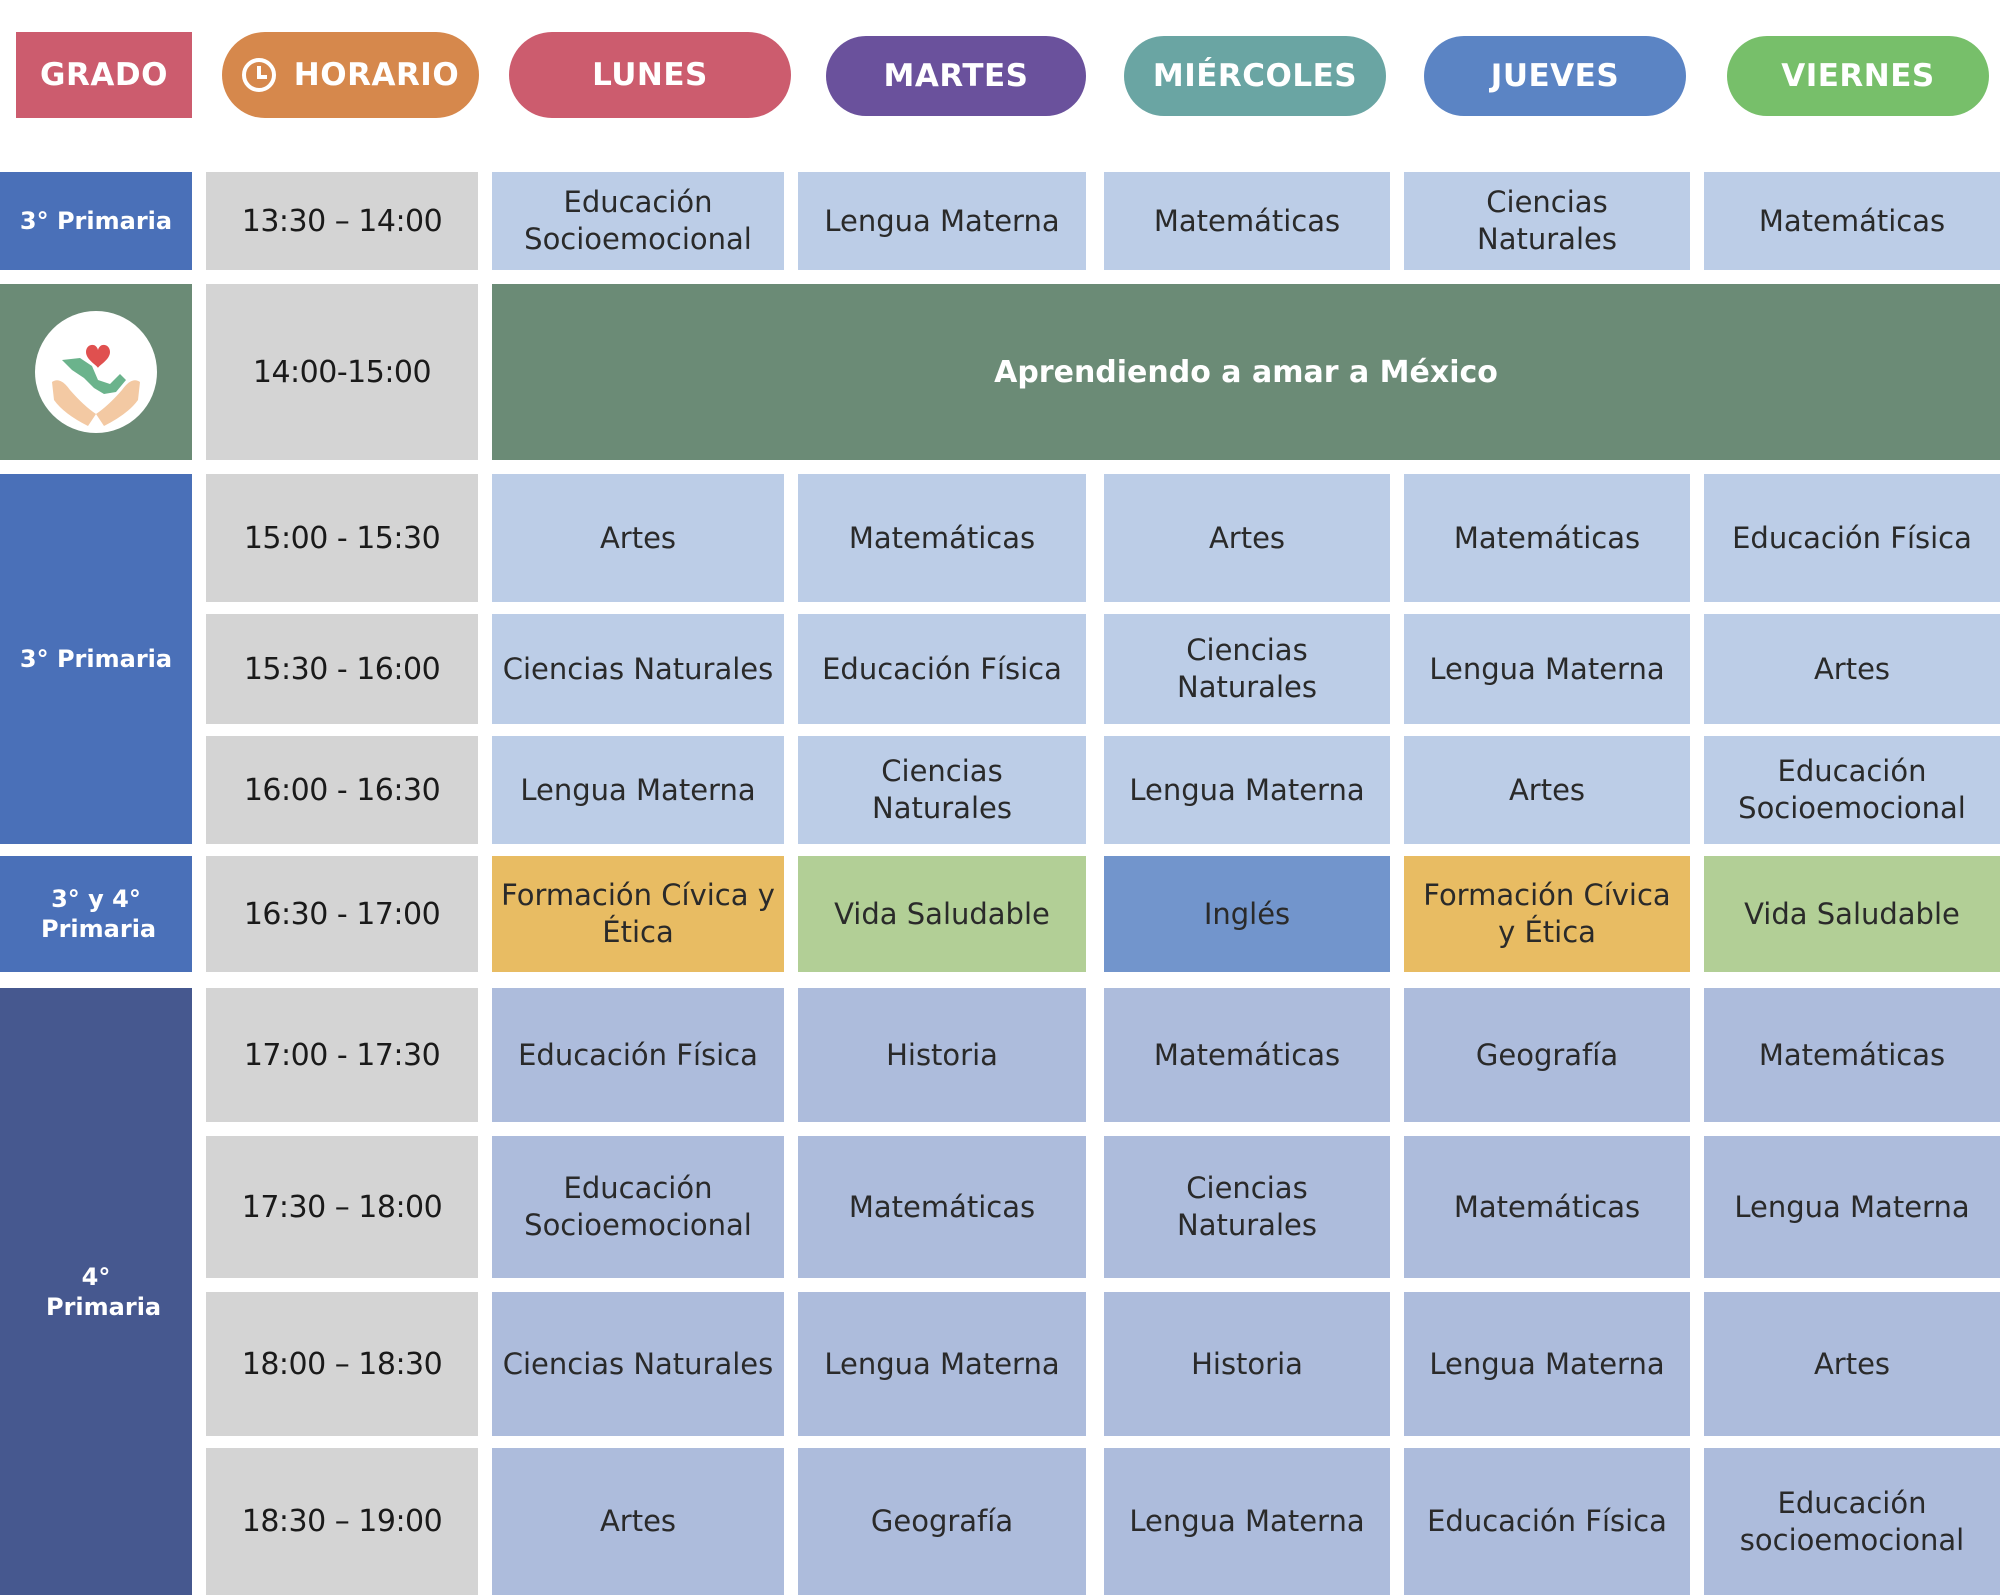  What do you see at coordinates (342, 1364) in the screenshot?
I see `time-slot: 18:00 – 18:30` at bounding box center [342, 1364].